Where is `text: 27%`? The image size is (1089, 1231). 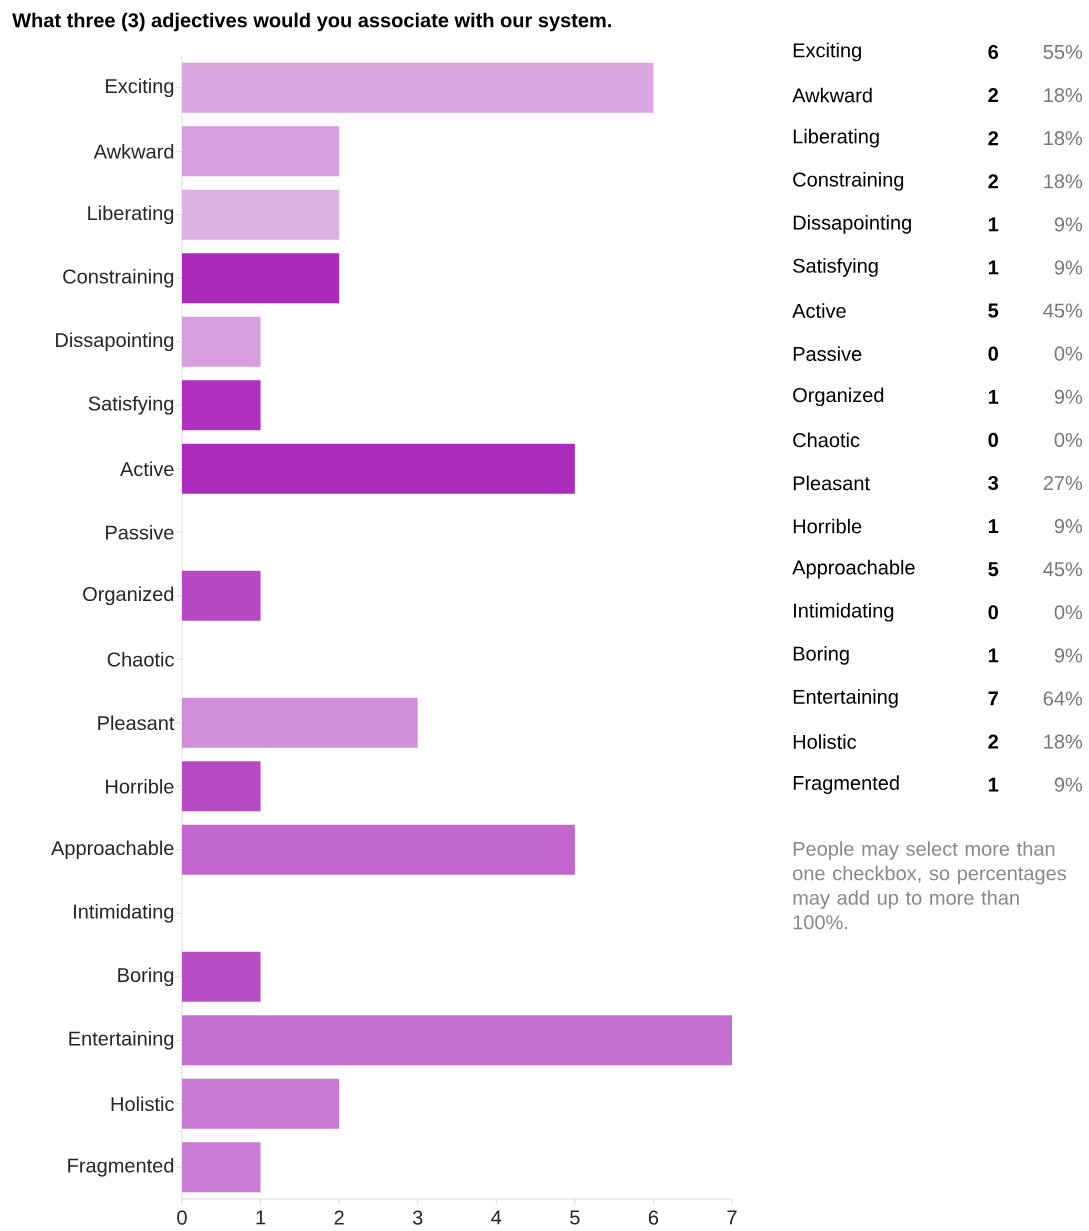 text: 27% is located at coordinates (1063, 483).